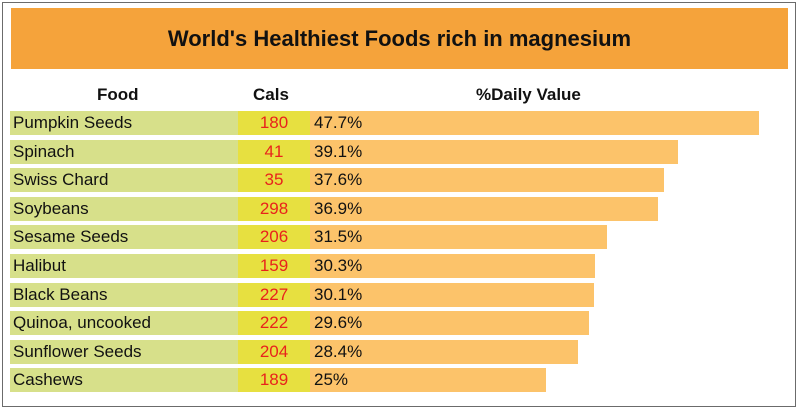 The image size is (800, 411). Describe the element at coordinates (124, 180) in the screenshot. I see `food-cell: Swiss Chard` at that location.